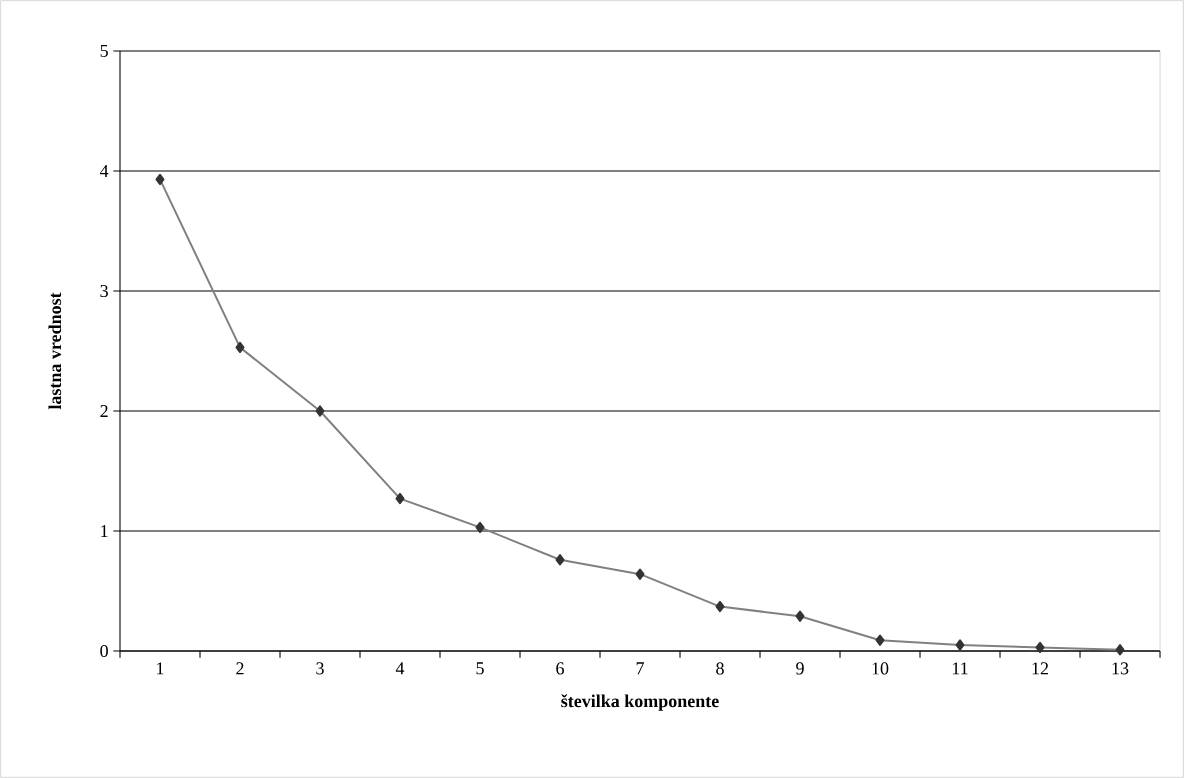 The image size is (1184, 778). What do you see at coordinates (640, 668) in the screenshot?
I see `x-tick-label: 7` at bounding box center [640, 668].